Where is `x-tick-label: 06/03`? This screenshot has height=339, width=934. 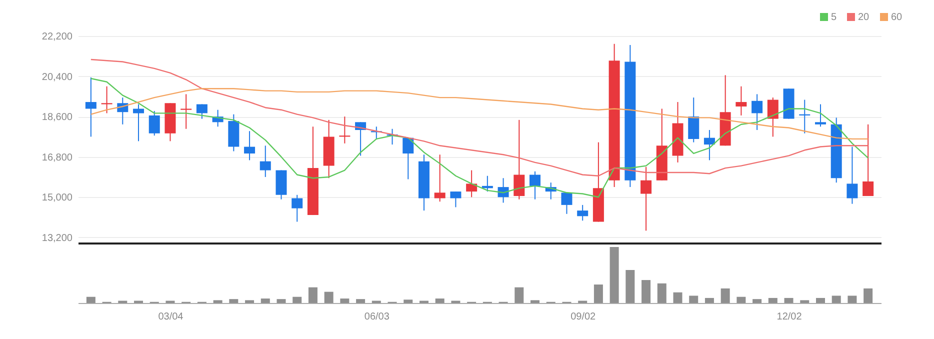
x-tick-label: 06/03 is located at coordinates (377, 317).